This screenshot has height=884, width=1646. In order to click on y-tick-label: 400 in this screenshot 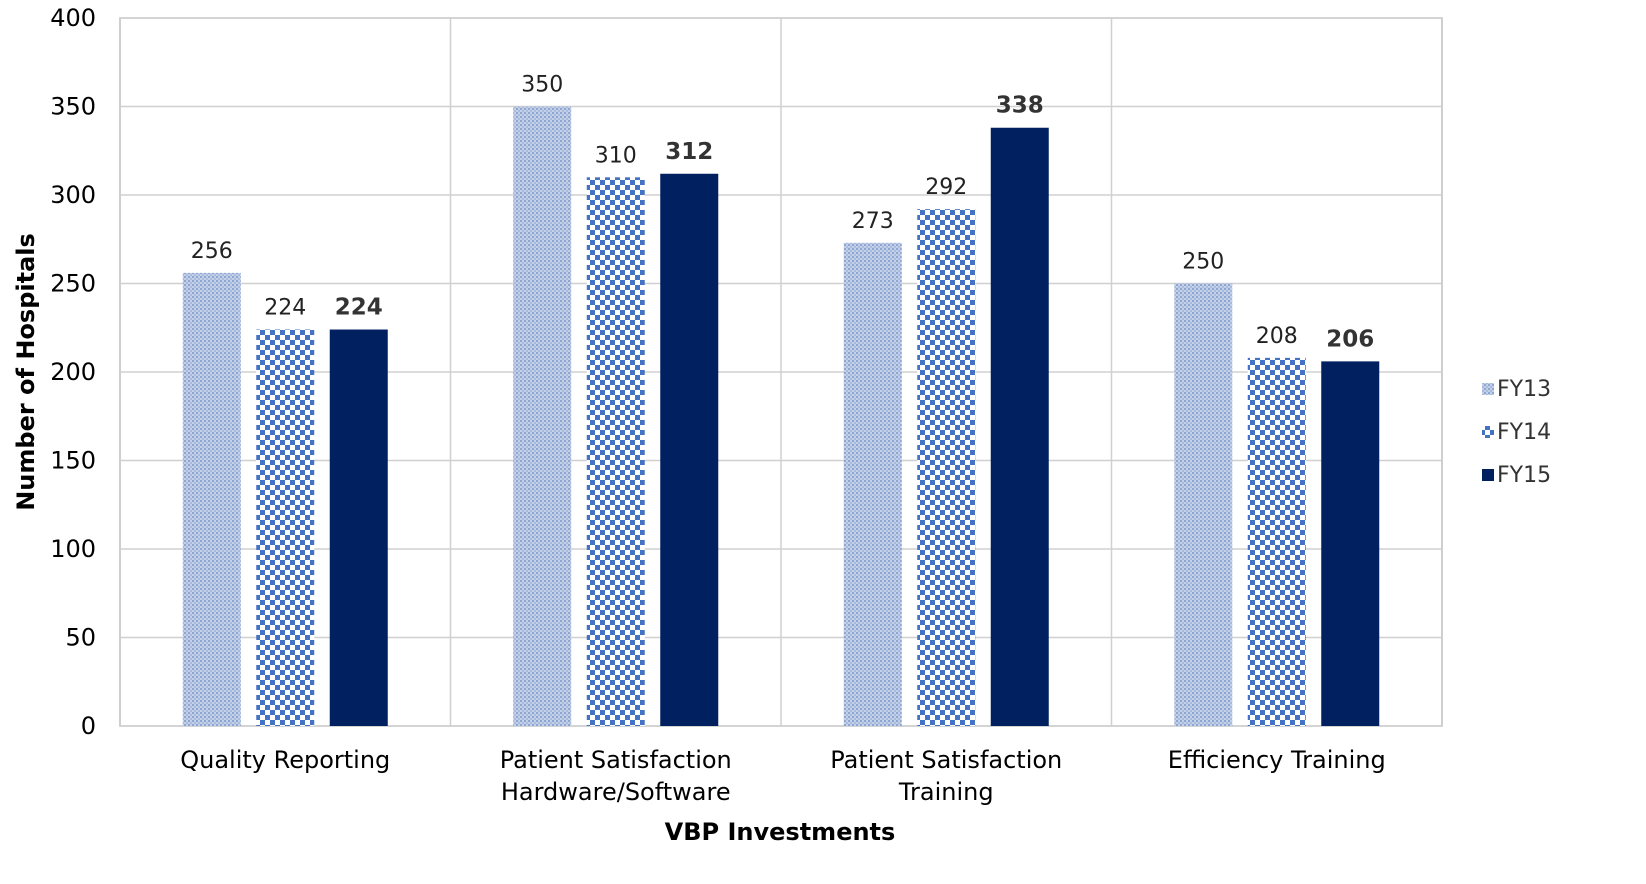, I will do `click(73, 18)`.